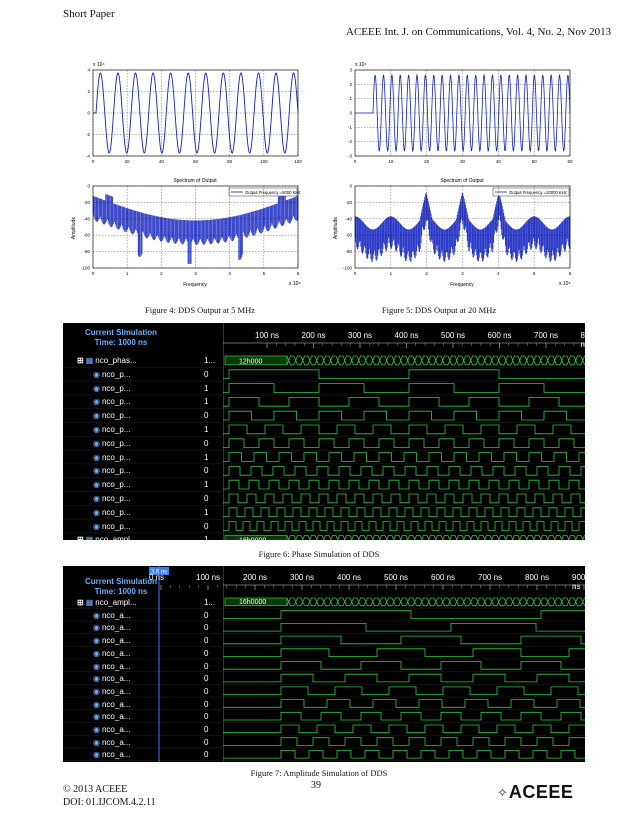 This screenshot has width=638, height=826. I want to click on fig5-bottom-ytick: -100, so click(348, 268).